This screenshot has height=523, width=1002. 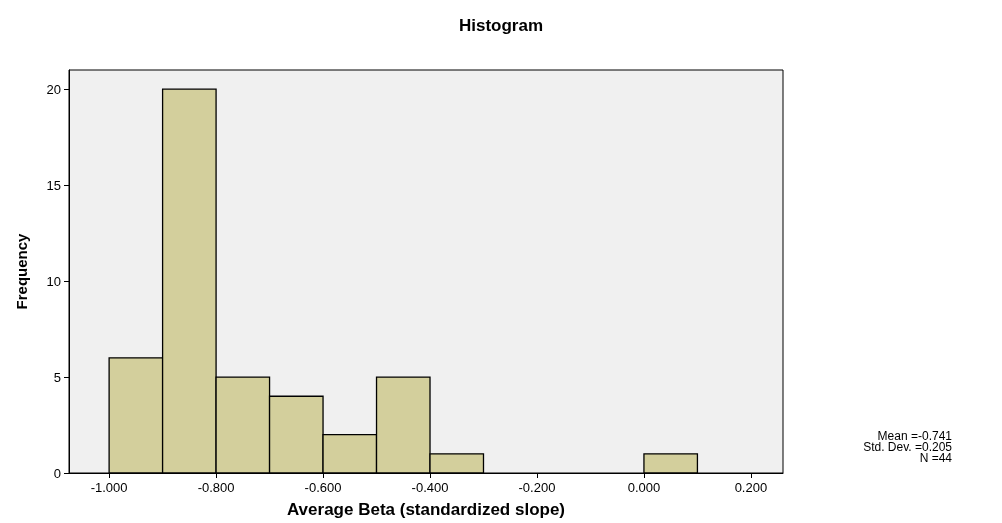 What do you see at coordinates (53, 281) in the screenshot?
I see `y-tick-label: 10` at bounding box center [53, 281].